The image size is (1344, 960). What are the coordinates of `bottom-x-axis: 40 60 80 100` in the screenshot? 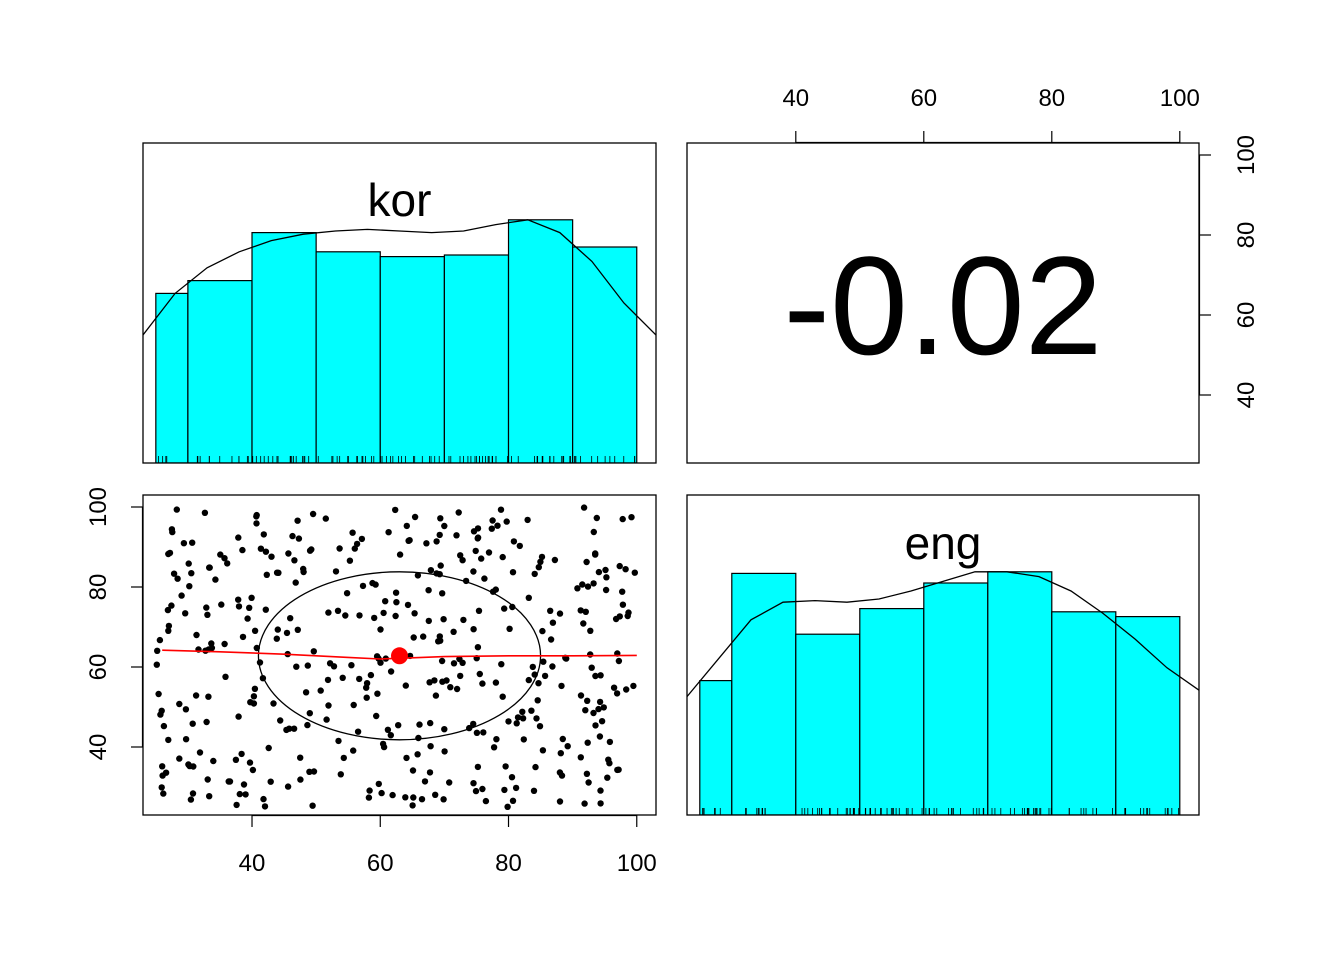 It's located at (448, 845).